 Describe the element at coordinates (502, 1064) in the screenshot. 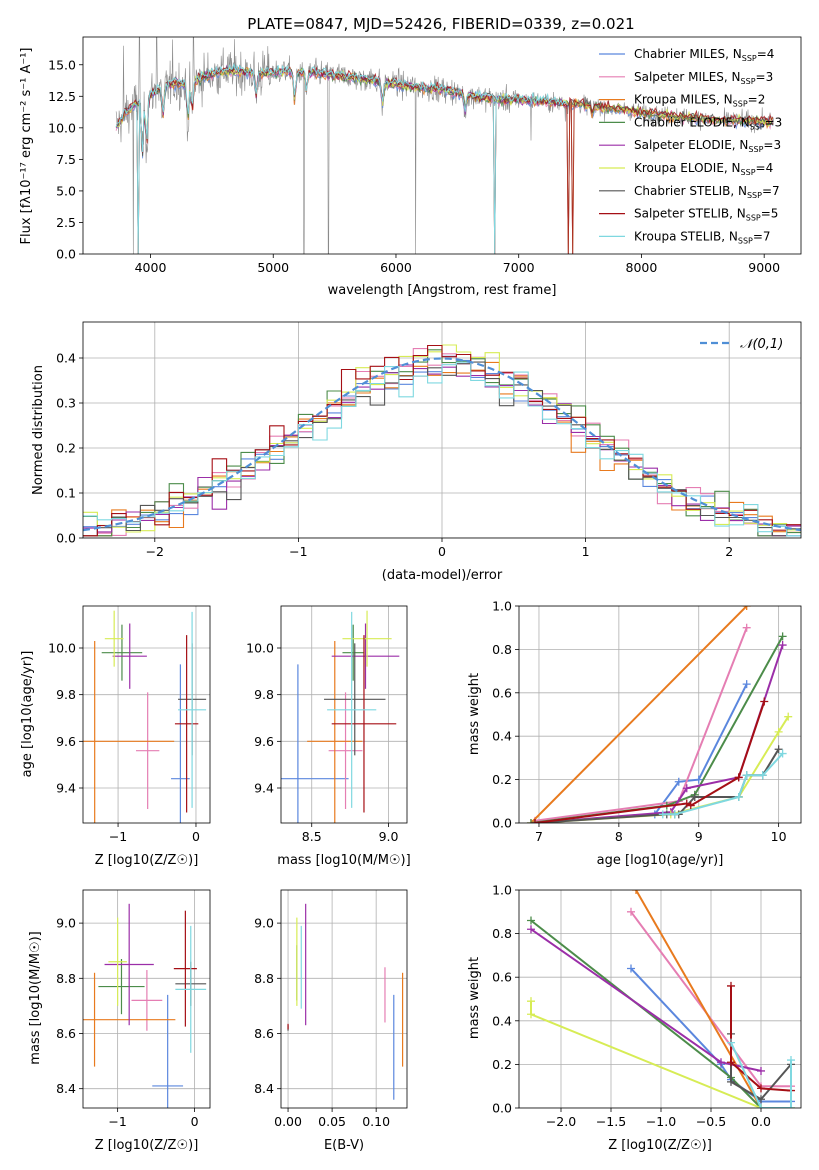

I see `y-tick-label: 0.2` at that location.